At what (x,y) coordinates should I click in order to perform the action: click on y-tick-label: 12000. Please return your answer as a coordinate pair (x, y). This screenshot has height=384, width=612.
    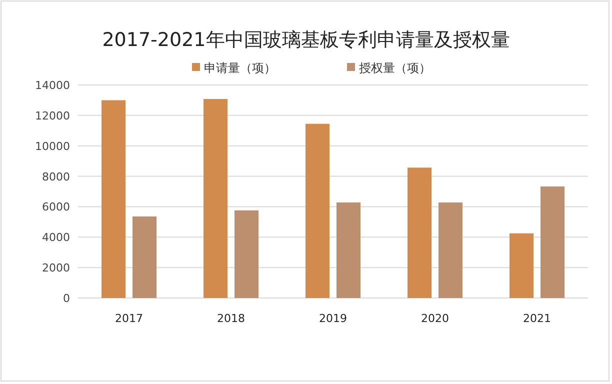
    Looking at the image, I should click on (52, 115).